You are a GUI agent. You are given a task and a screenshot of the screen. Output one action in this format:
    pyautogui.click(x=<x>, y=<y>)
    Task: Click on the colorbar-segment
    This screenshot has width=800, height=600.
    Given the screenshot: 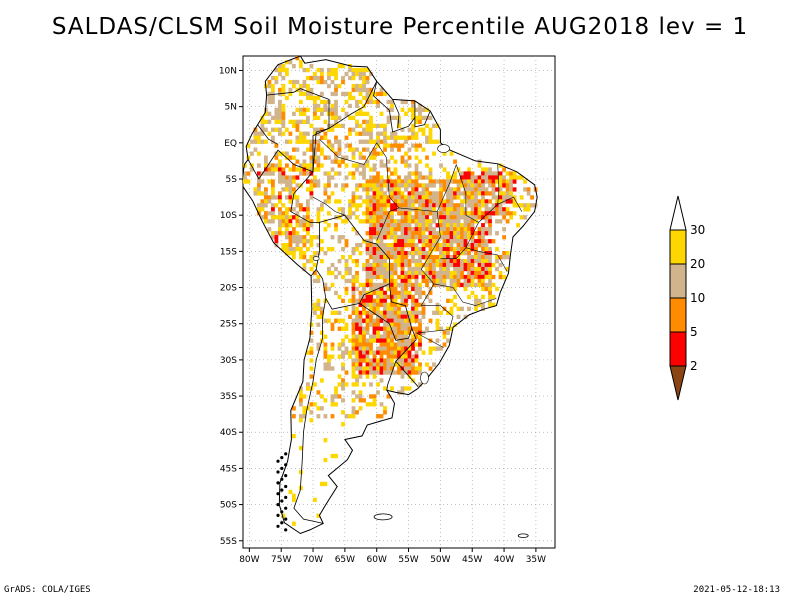 What is the action you would take?
    pyautogui.click(x=678, y=281)
    